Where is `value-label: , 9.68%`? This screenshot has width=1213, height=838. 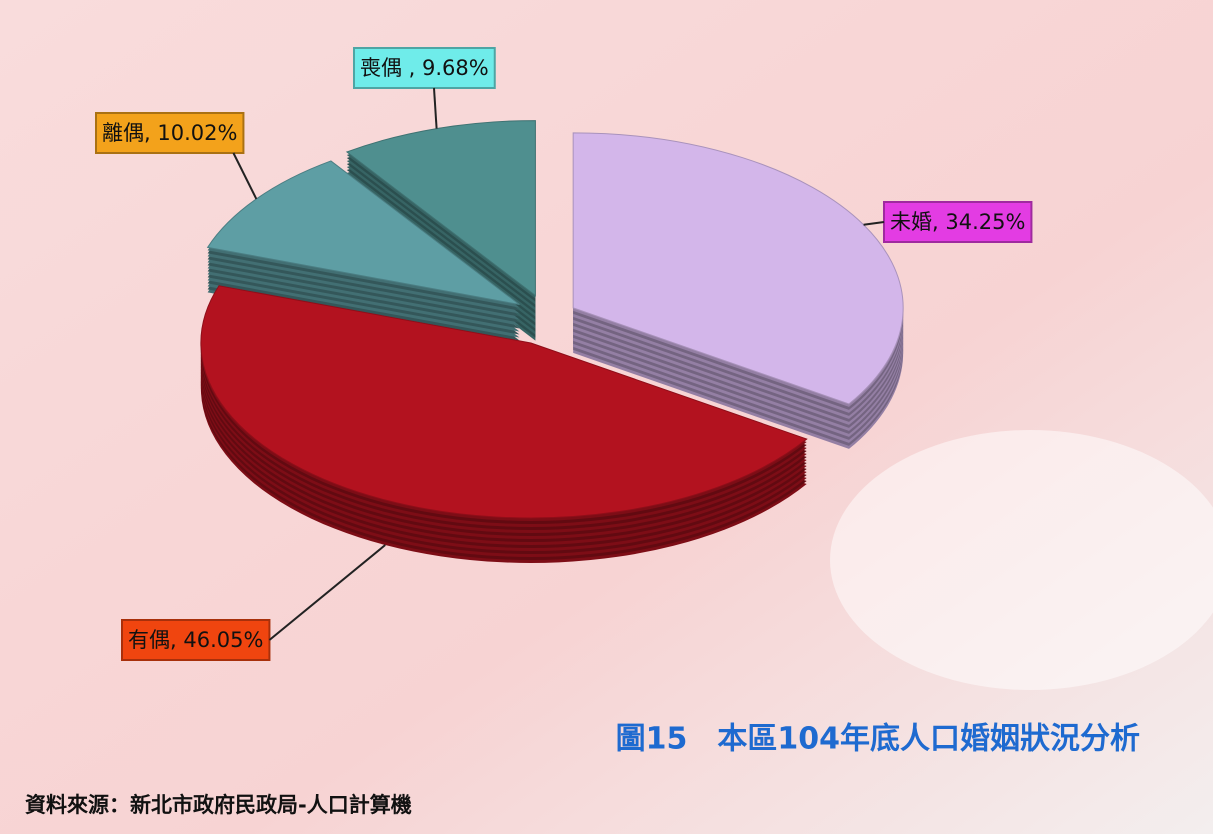 value-label: , 9.68% is located at coordinates (445, 68).